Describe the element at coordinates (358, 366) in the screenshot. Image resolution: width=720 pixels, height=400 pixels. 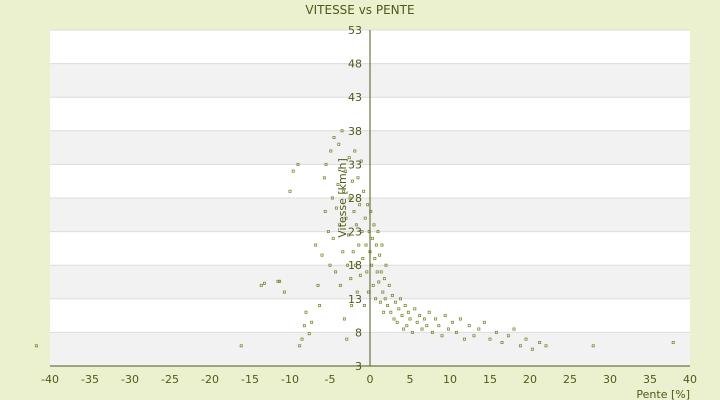
I see `y-tick-label: 3` at that location.